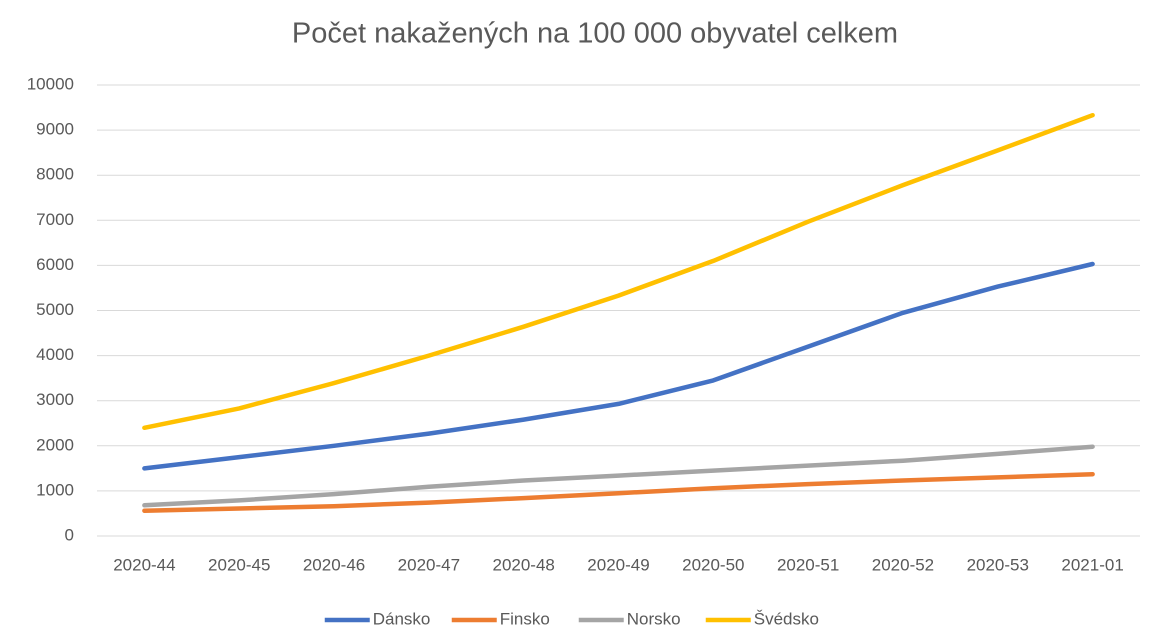 Image resolution: width=1167 pixels, height=629 pixels. Describe the element at coordinates (55, 174) in the screenshot. I see `y-tick-label: 8000` at that location.